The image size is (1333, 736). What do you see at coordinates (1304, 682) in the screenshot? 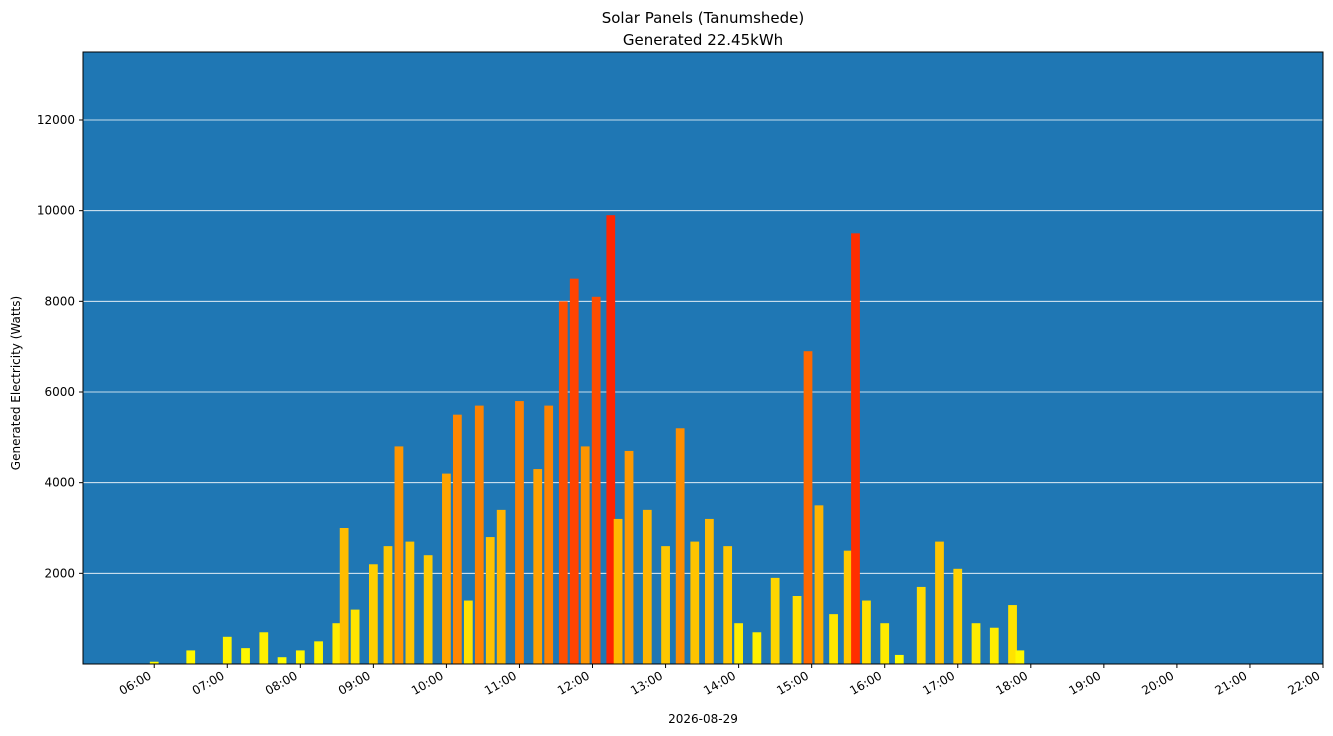
I see `x-tick-label: 22:00` at bounding box center [1304, 682].